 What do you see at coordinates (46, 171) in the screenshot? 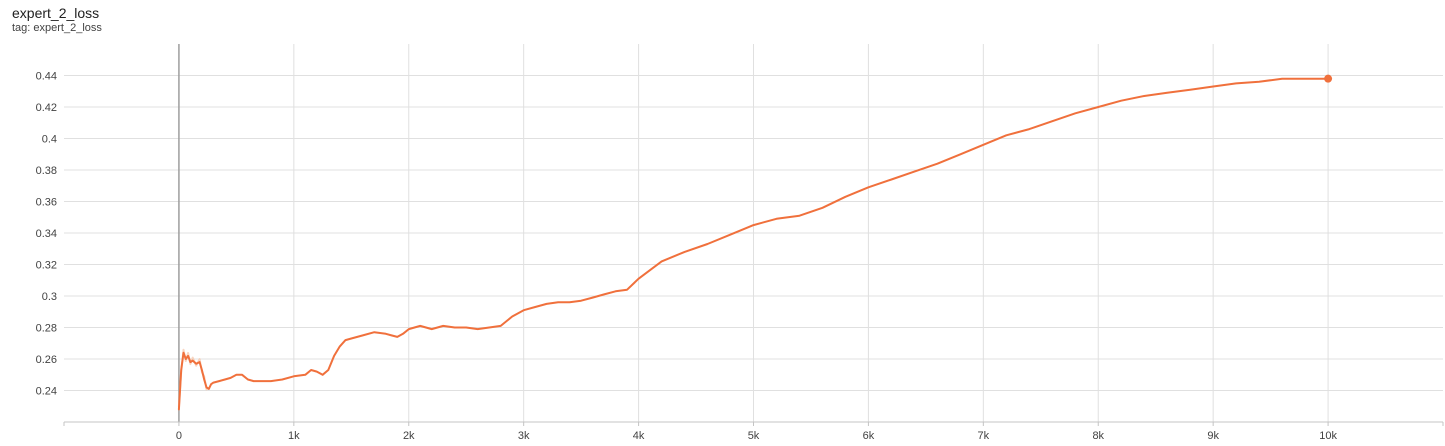
I see `y-tick-label: 0.38` at bounding box center [46, 171].